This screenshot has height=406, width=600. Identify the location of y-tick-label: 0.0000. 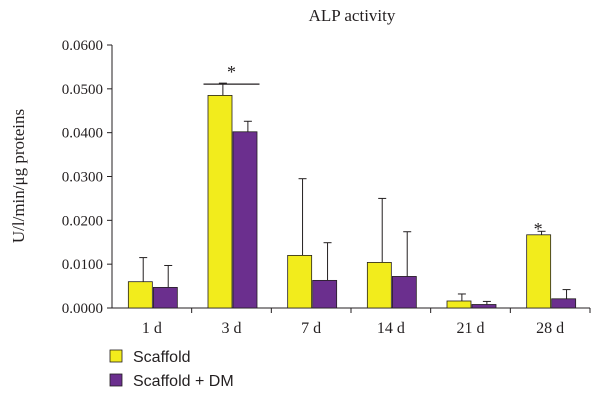
(82, 309).